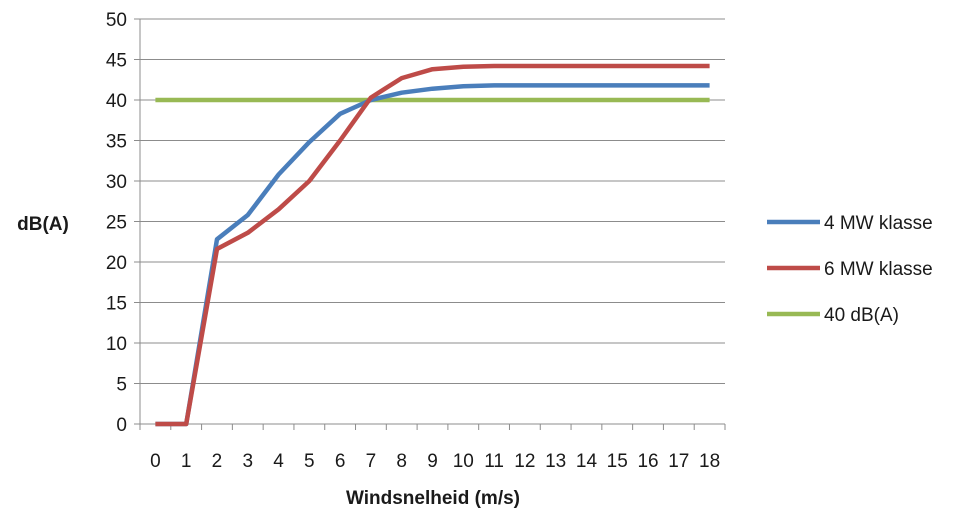  What do you see at coordinates (116, 142) in the screenshot?
I see `y-tick-label: 35` at bounding box center [116, 142].